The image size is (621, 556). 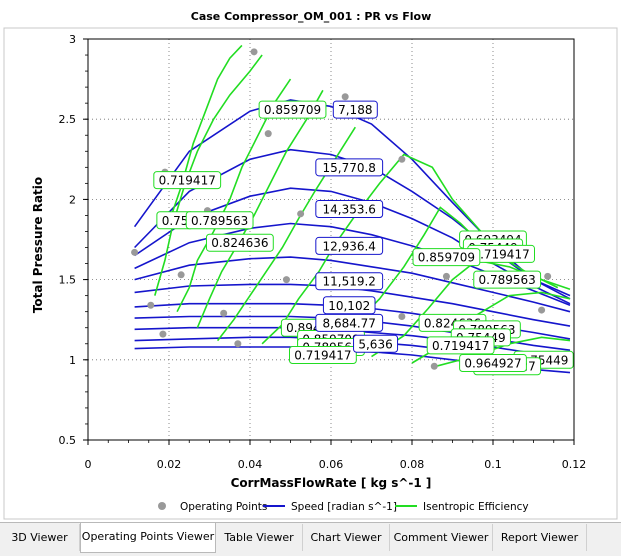 I want to click on y-tick-label: 0.5, so click(x=68, y=440).